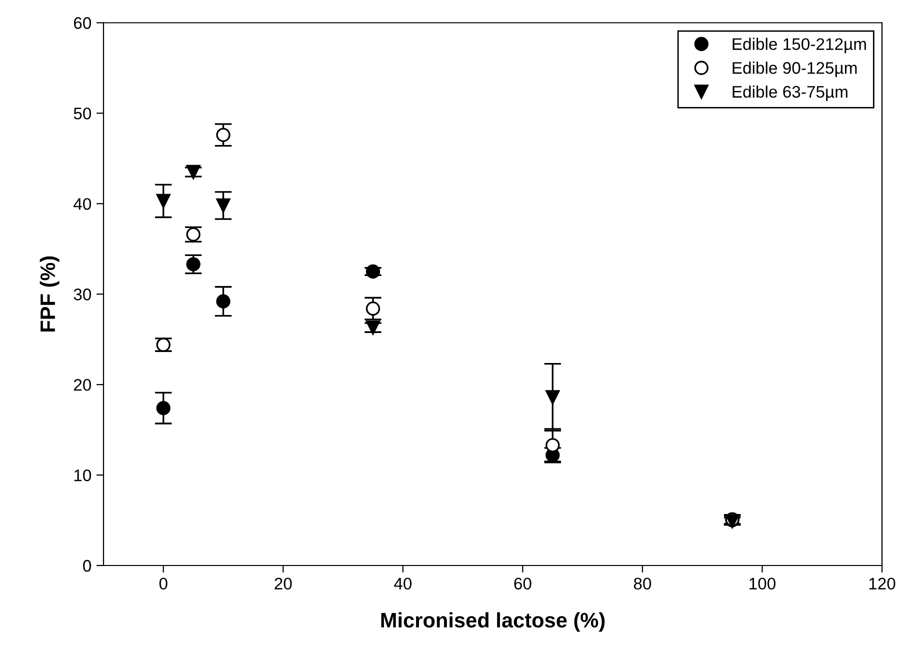 This screenshot has width=900, height=650. Describe the element at coordinates (83, 204) in the screenshot. I see `y-tick-label: 40` at that location.